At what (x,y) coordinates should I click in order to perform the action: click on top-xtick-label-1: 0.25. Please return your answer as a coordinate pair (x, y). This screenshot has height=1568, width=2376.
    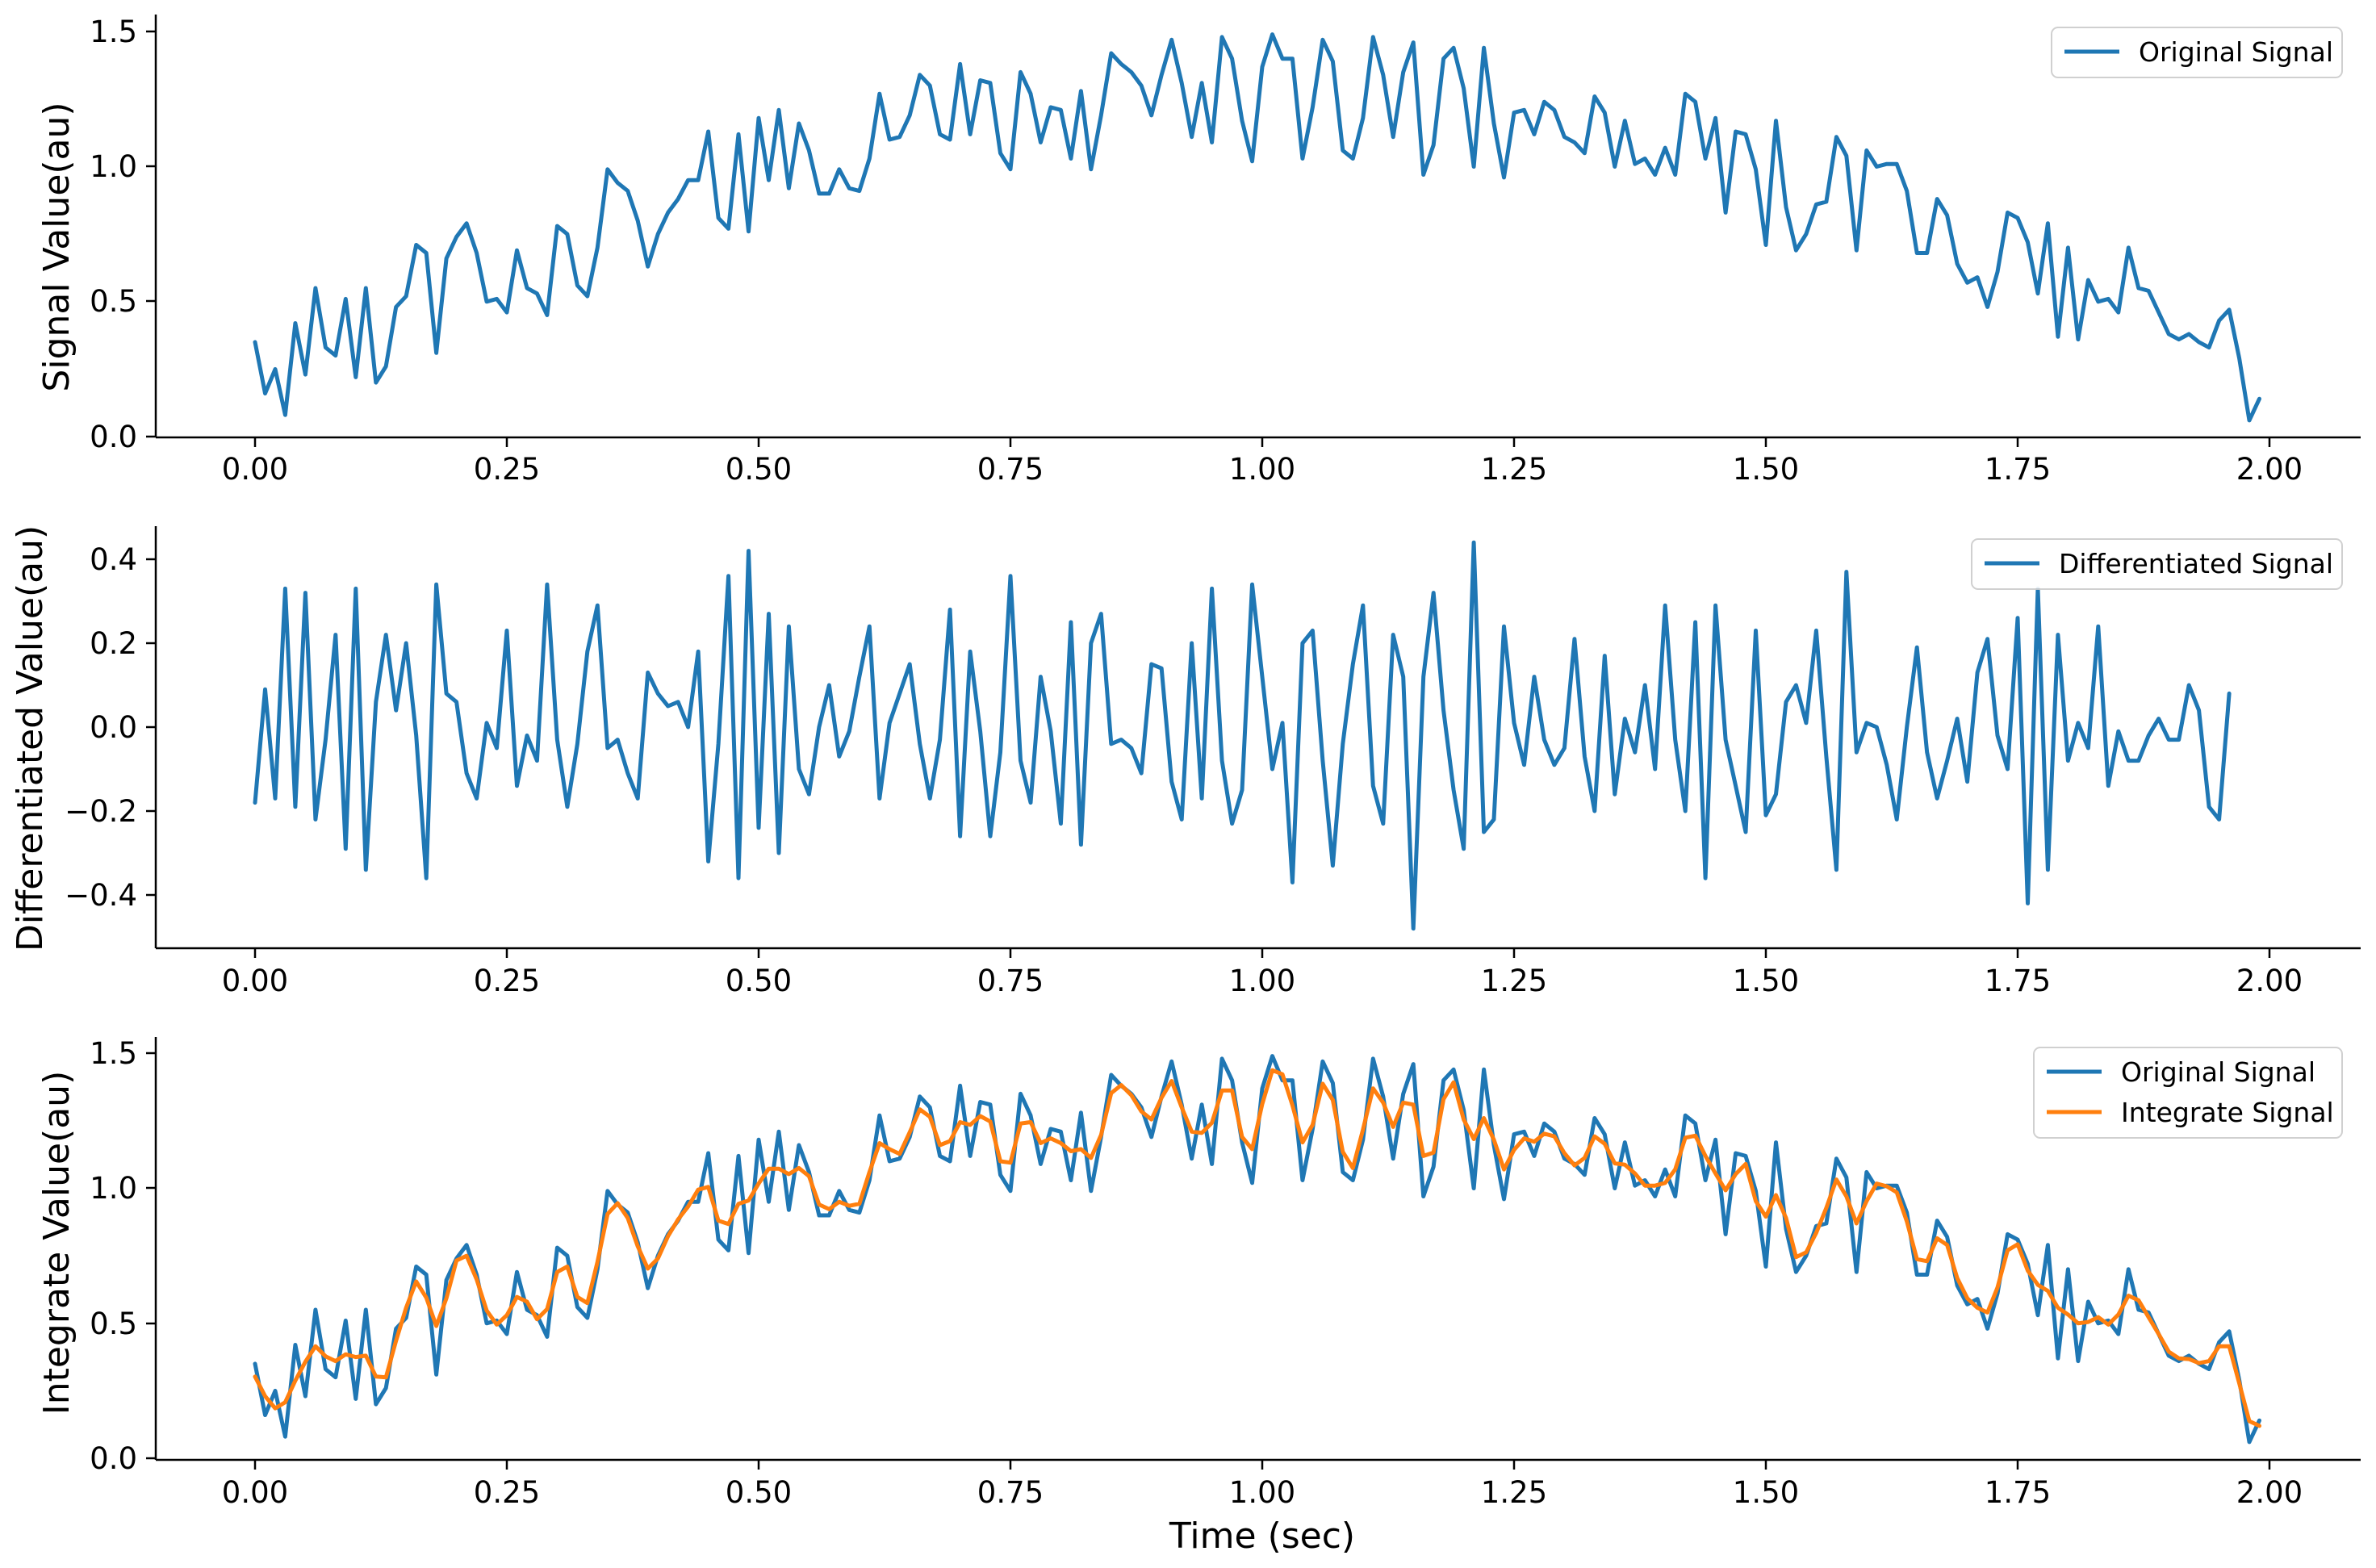
    Looking at the image, I should click on (507, 469).